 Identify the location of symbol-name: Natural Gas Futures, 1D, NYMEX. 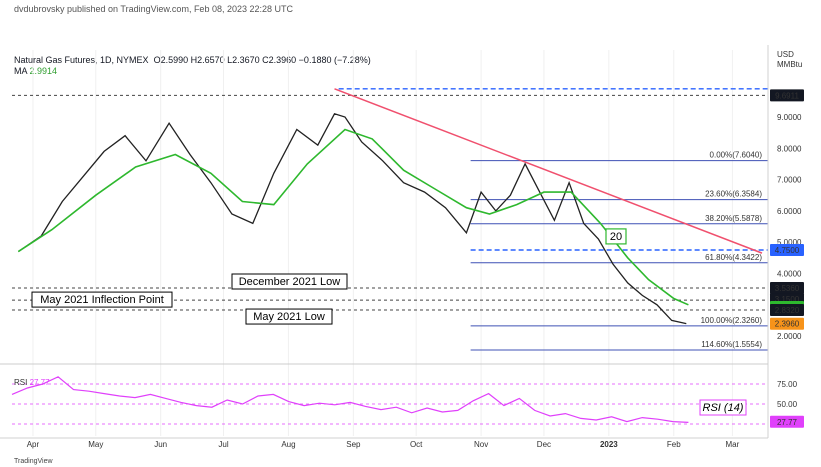
(81, 60).